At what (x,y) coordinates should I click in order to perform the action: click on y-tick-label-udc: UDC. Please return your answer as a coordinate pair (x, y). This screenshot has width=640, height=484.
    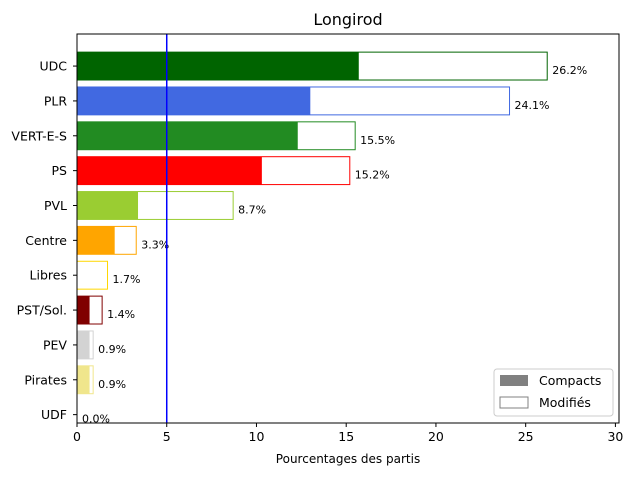
    Looking at the image, I should click on (53, 66).